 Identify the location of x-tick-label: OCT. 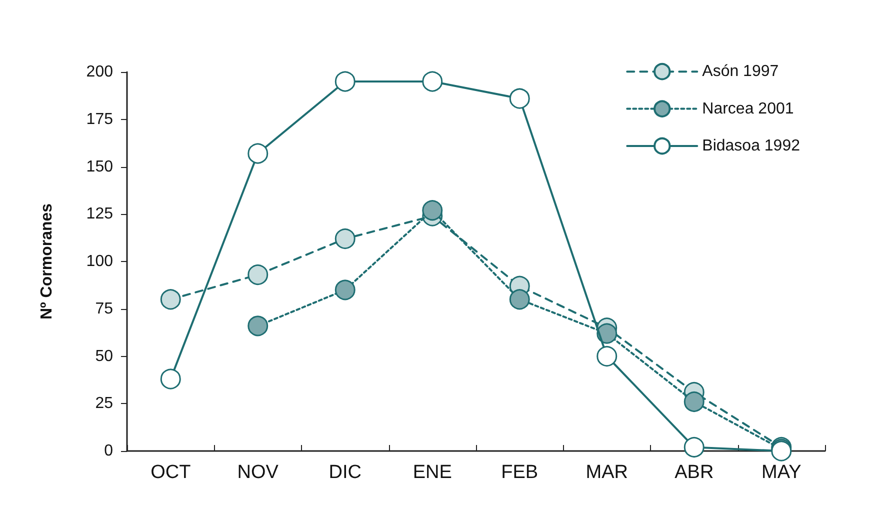
(171, 472).